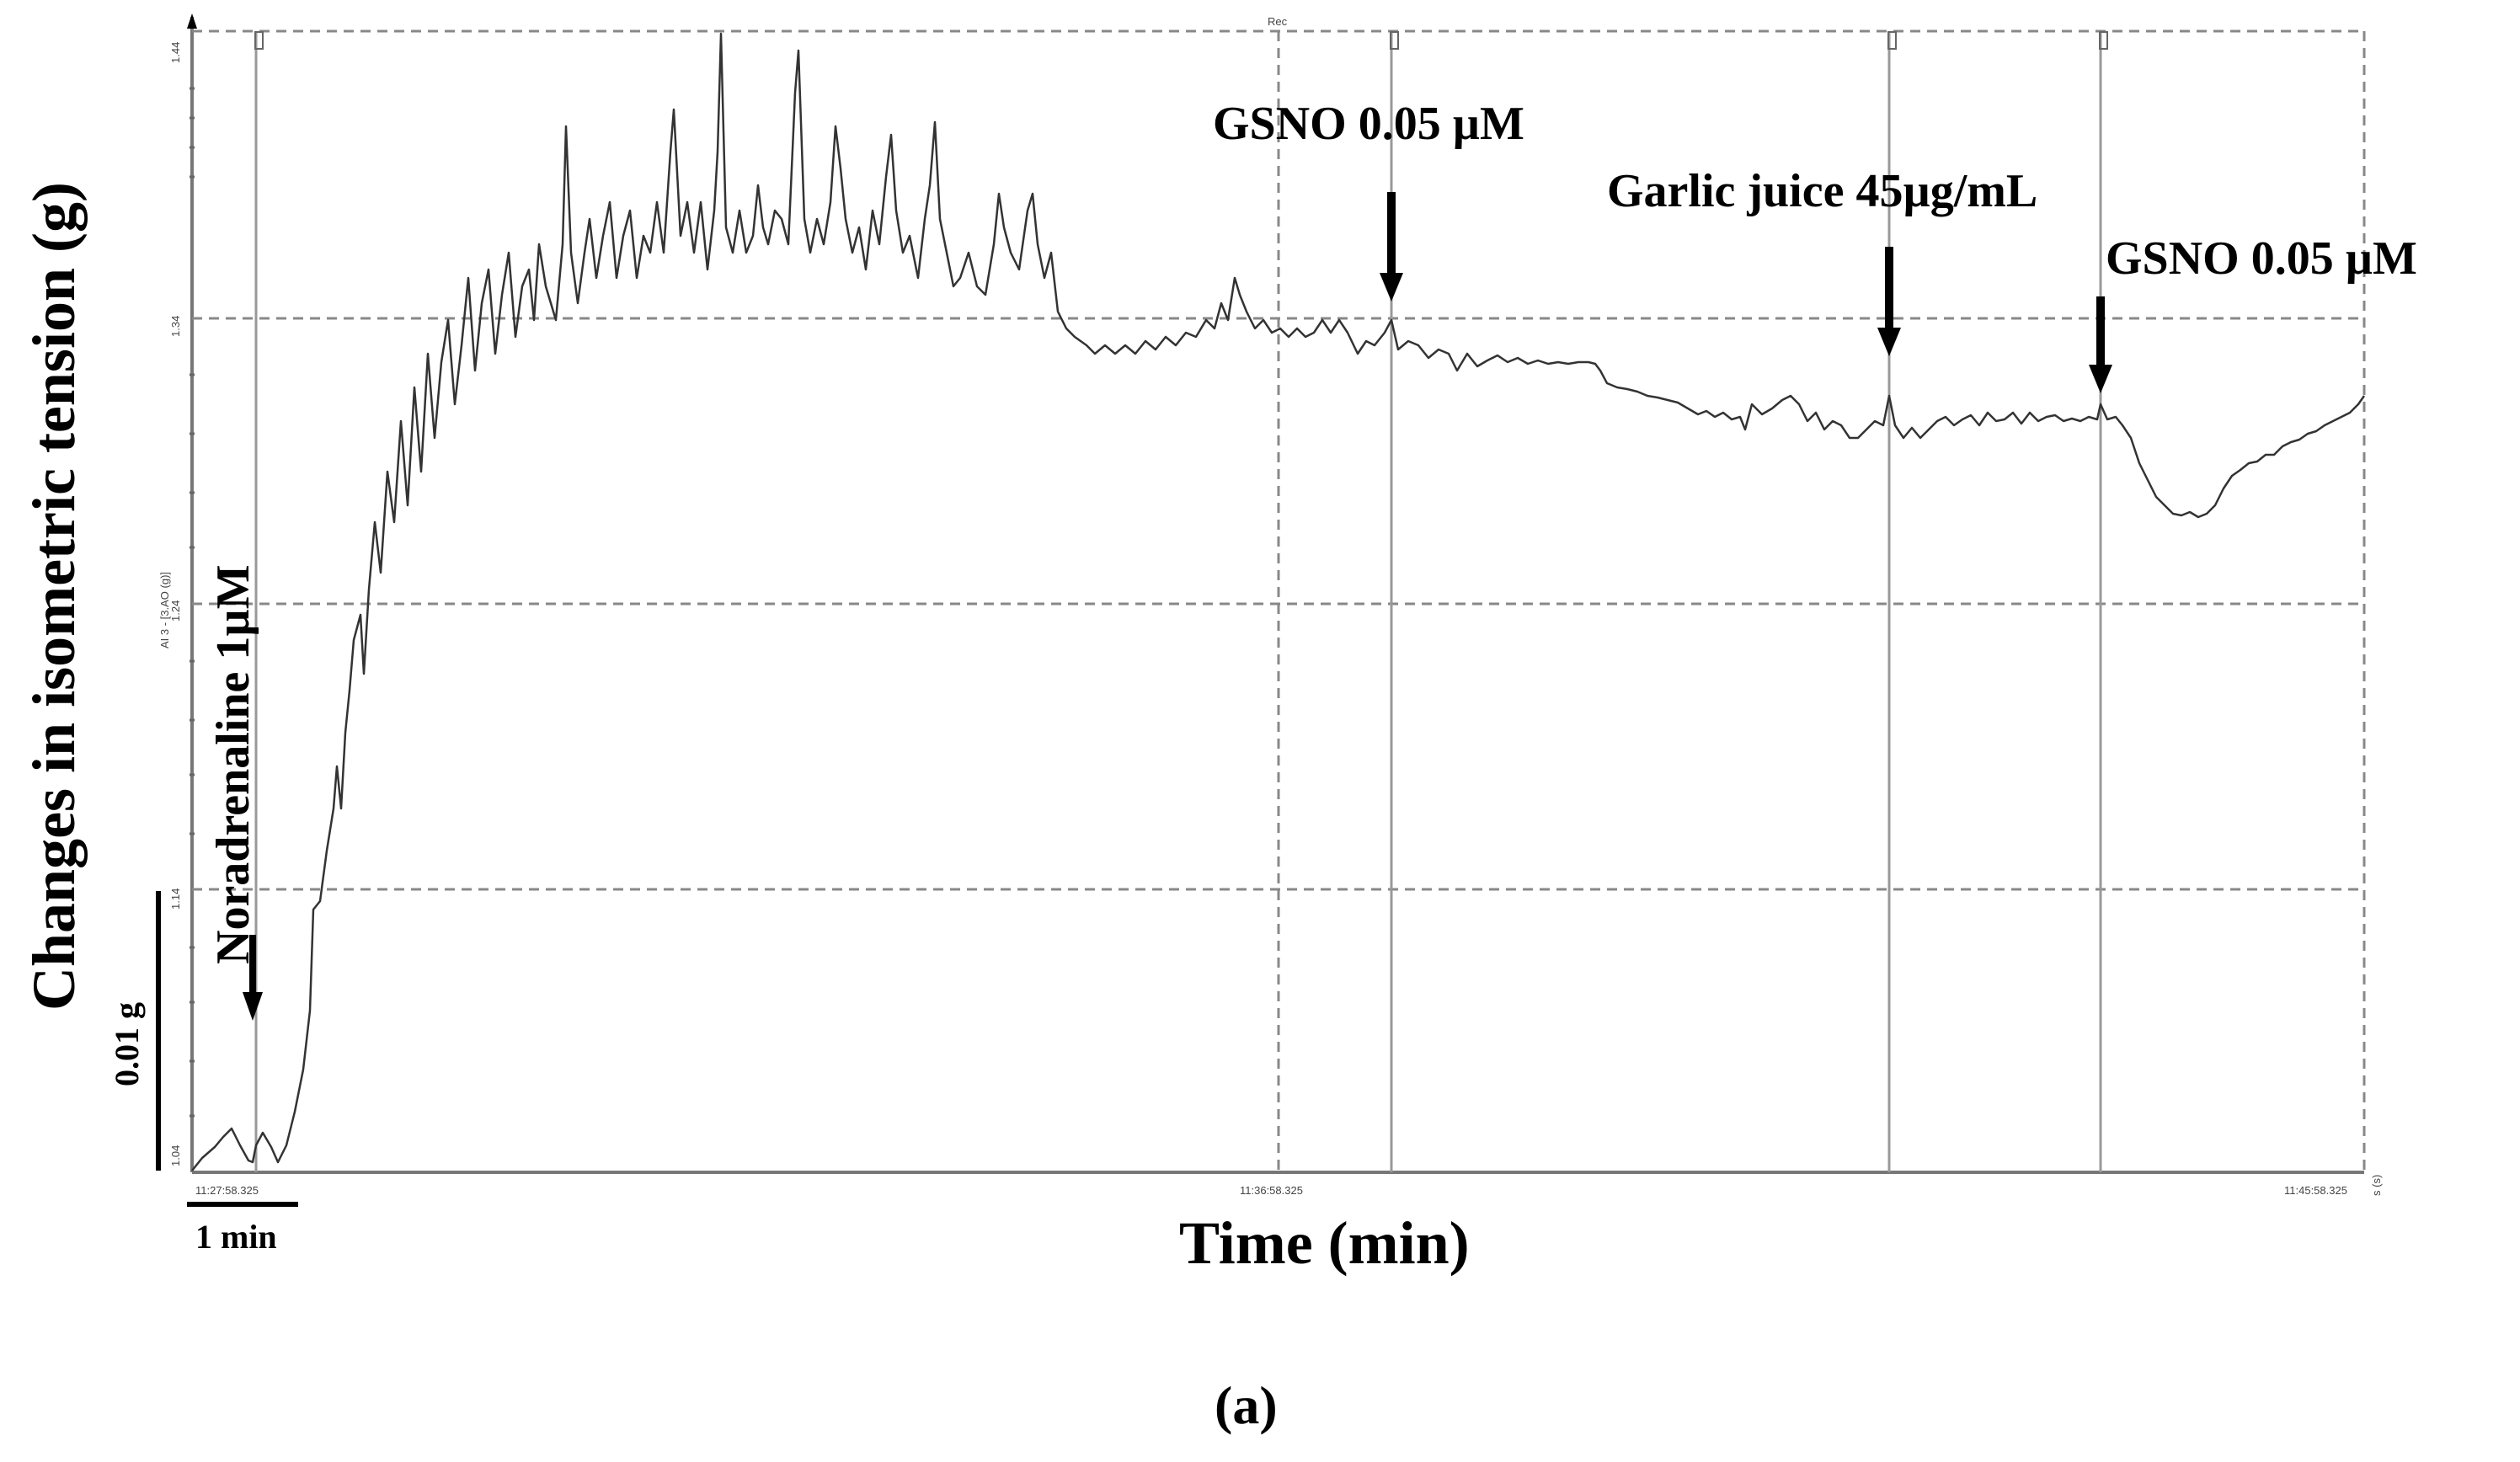 The height and width of the screenshot is (1462, 2520). Describe the element at coordinates (227, 1190) in the screenshot. I see `x-tick-start: 11:27:58.325` at that location.